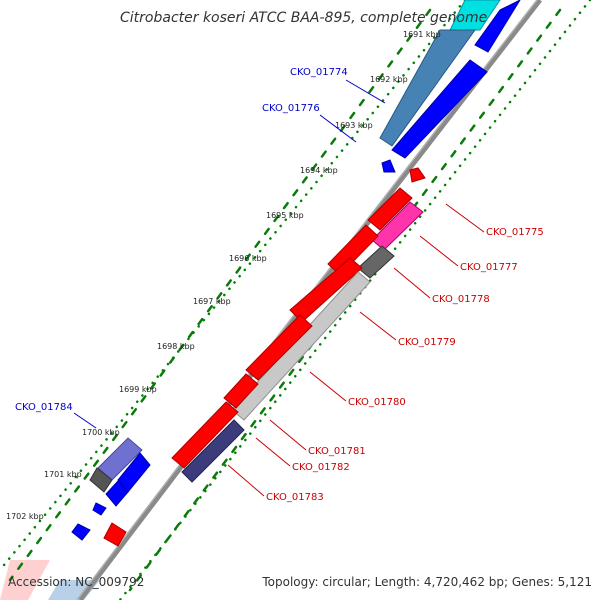 This screenshot has width=600, height=600. I want to click on gene-label-cko-01782: CKO_01782, so click(321, 467).